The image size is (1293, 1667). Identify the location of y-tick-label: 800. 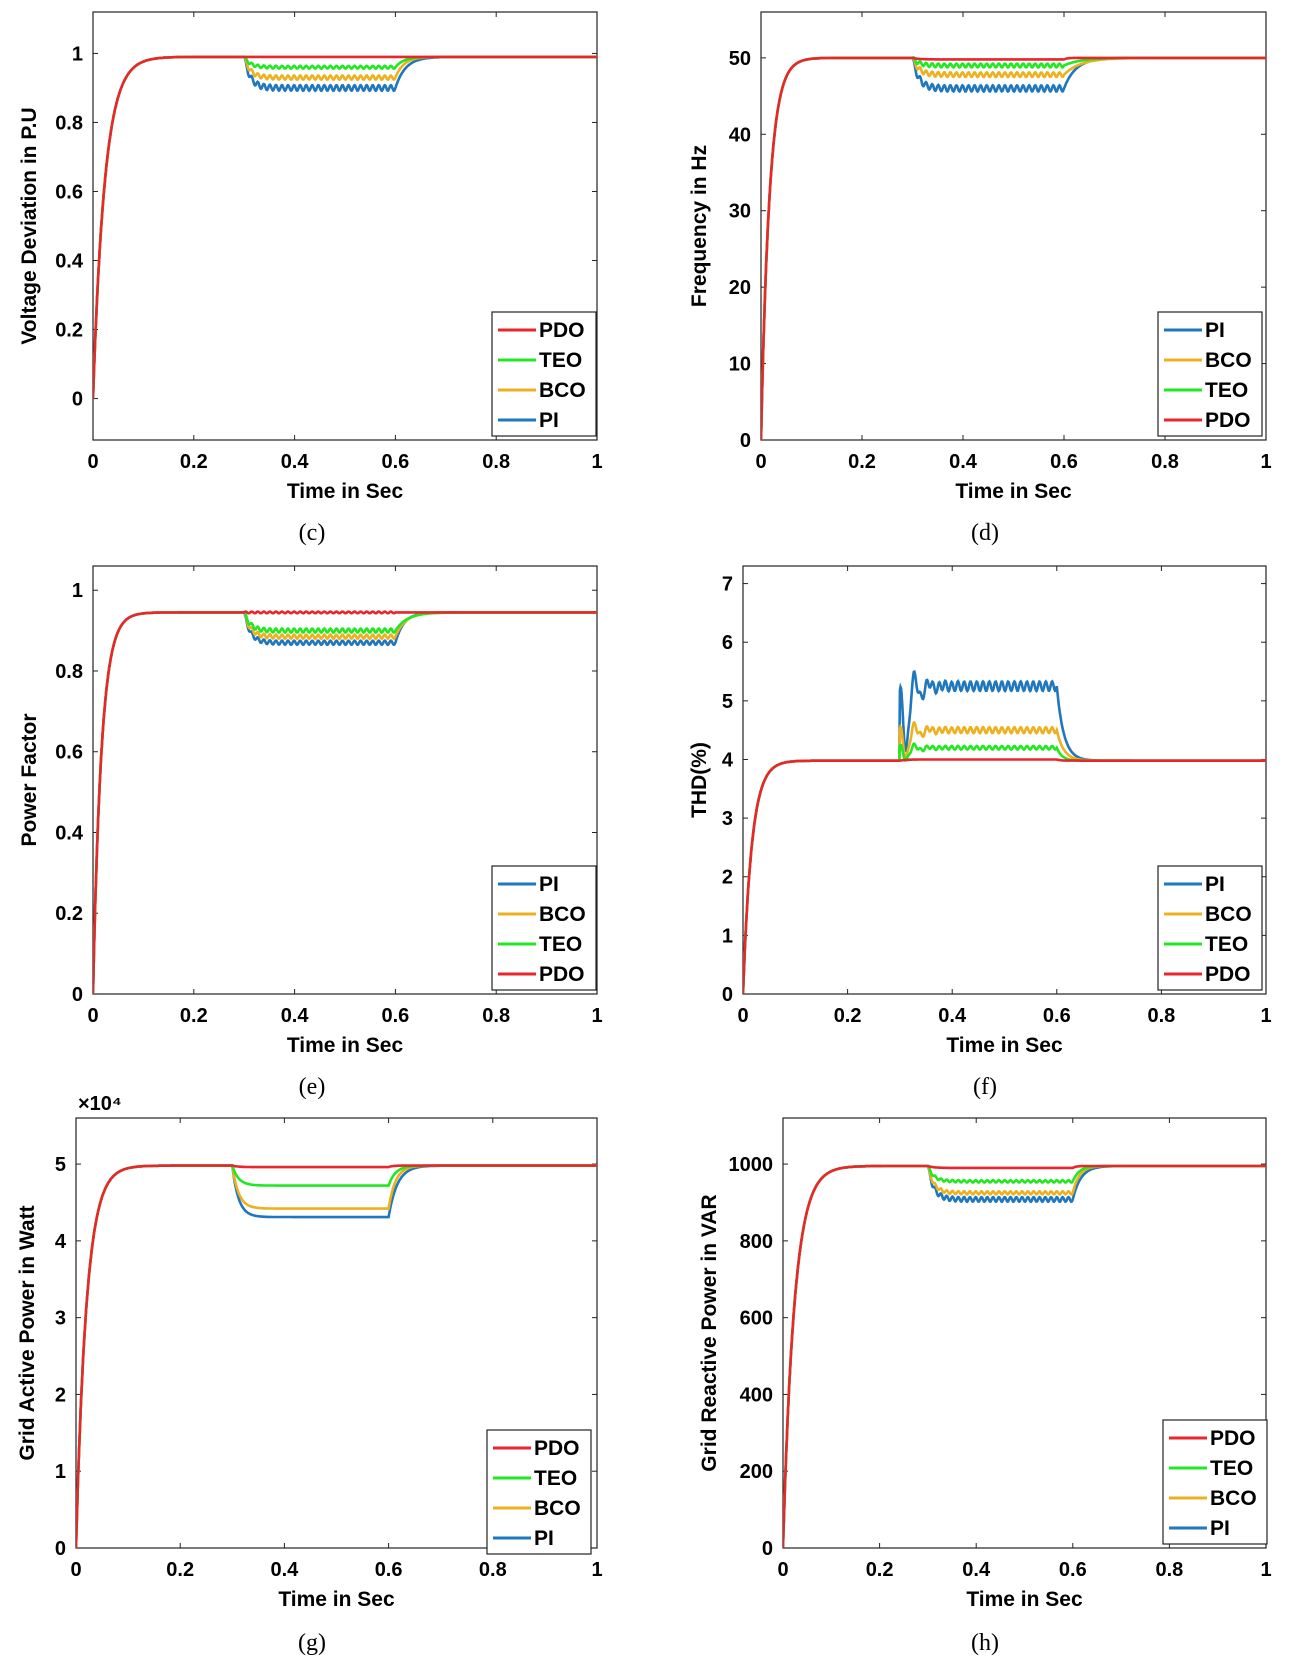
(756, 1242).